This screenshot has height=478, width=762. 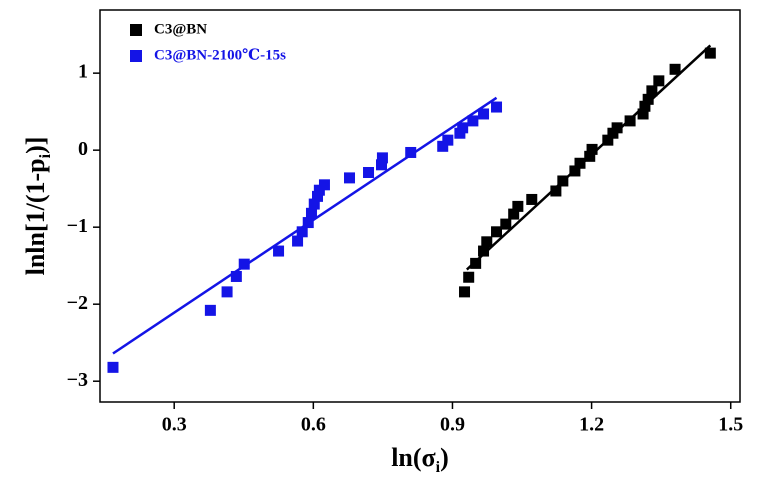 I want to click on x-tick-label: 1.2, so click(x=591, y=425).